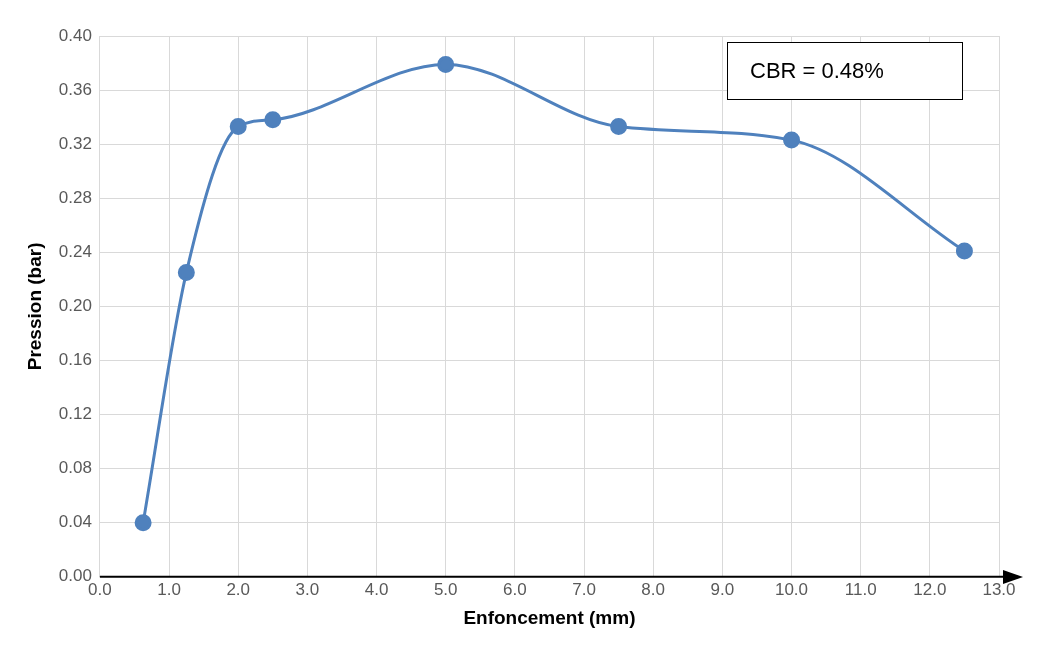 The image size is (1039, 654). What do you see at coordinates (653, 589) in the screenshot?
I see `x-tick-label: 8.0` at bounding box center [653, 589].